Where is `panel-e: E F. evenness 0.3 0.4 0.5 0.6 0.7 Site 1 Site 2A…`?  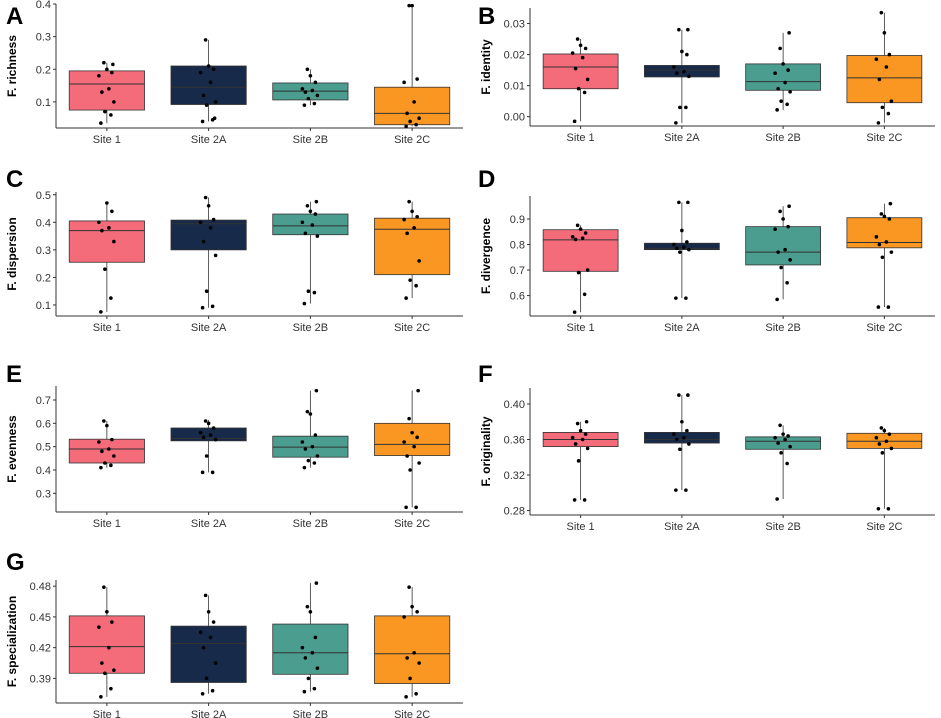 panel-e: E F. evenness 0.3 0.4 0.5 0.6 0.7 Site 1 Site 2A… is located at coordinates (234, 445).